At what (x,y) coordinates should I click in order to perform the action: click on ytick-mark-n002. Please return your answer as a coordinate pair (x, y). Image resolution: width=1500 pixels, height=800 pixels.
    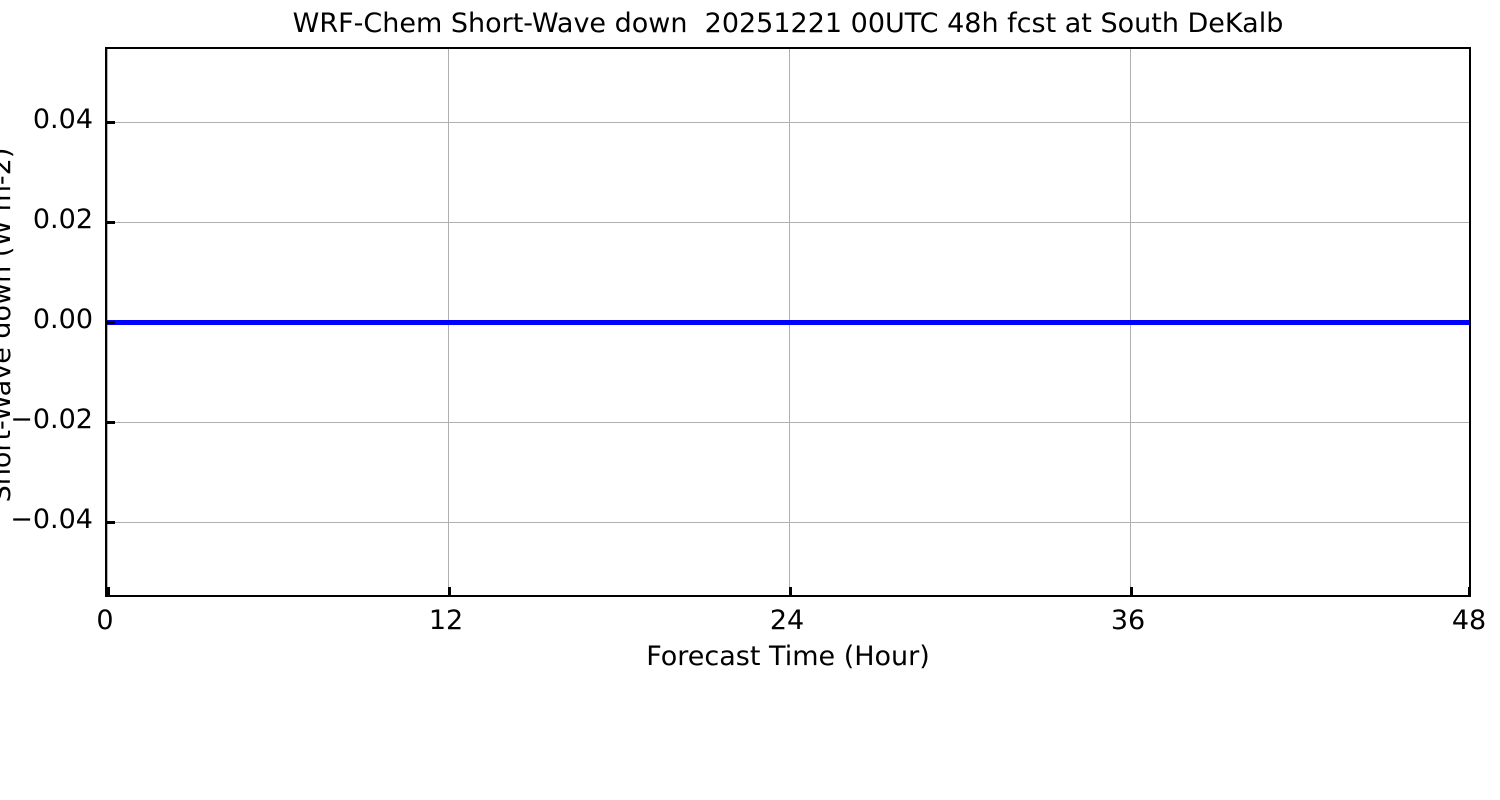
    Looking at the image, I should click on (111, 422).